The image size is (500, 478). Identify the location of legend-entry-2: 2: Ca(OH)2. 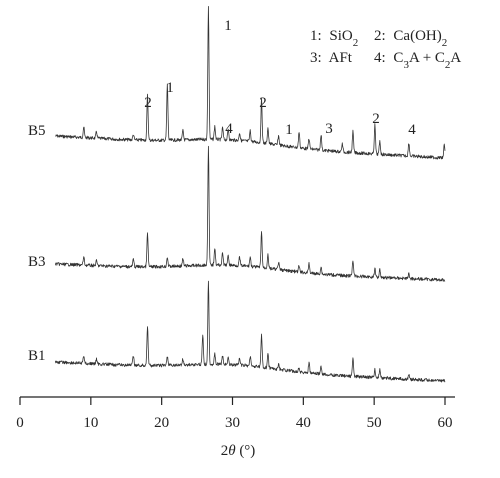
(410, 38).